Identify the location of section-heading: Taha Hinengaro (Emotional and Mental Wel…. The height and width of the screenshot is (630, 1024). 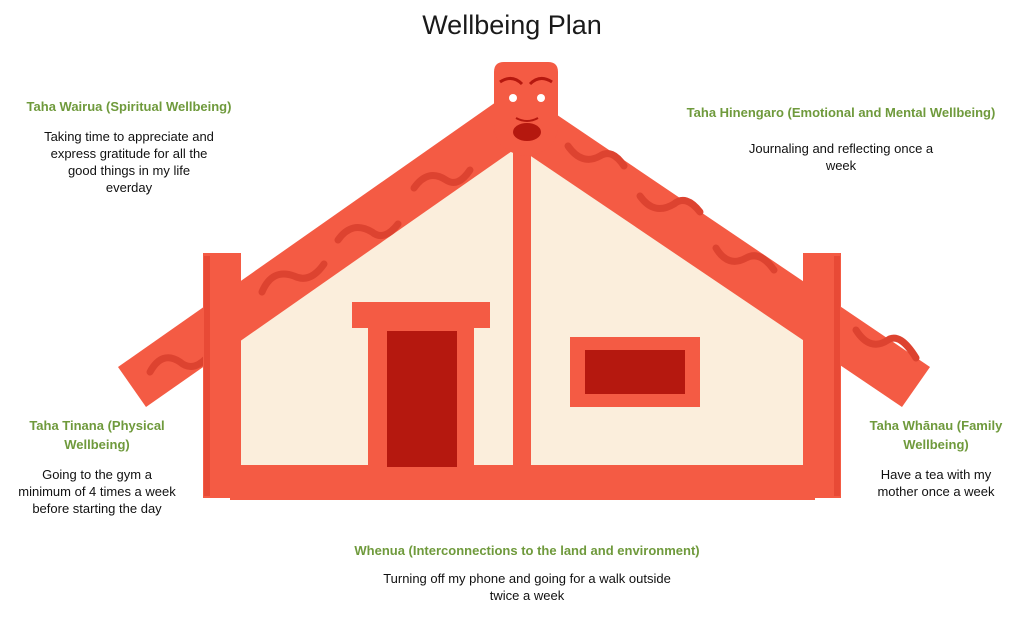
(841, 112).